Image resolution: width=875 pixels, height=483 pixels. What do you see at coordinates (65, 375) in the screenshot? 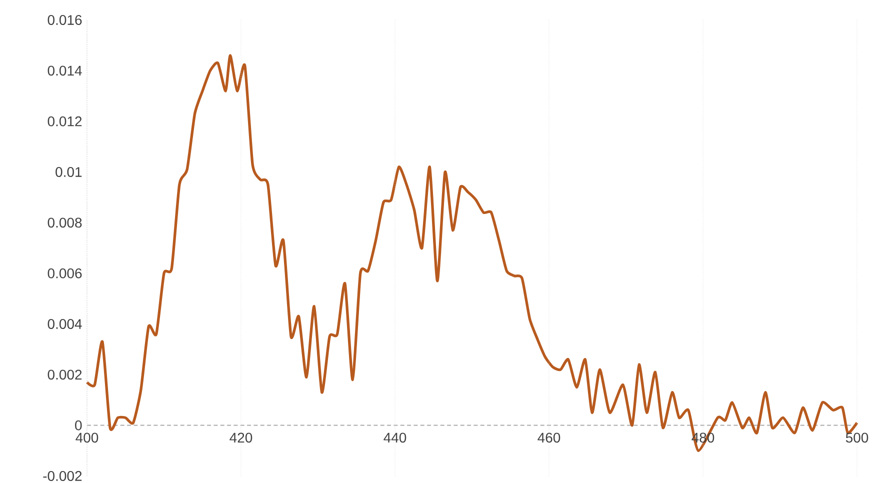
I see `y-tick-label: 0.002` at bounding box center [65, 375].